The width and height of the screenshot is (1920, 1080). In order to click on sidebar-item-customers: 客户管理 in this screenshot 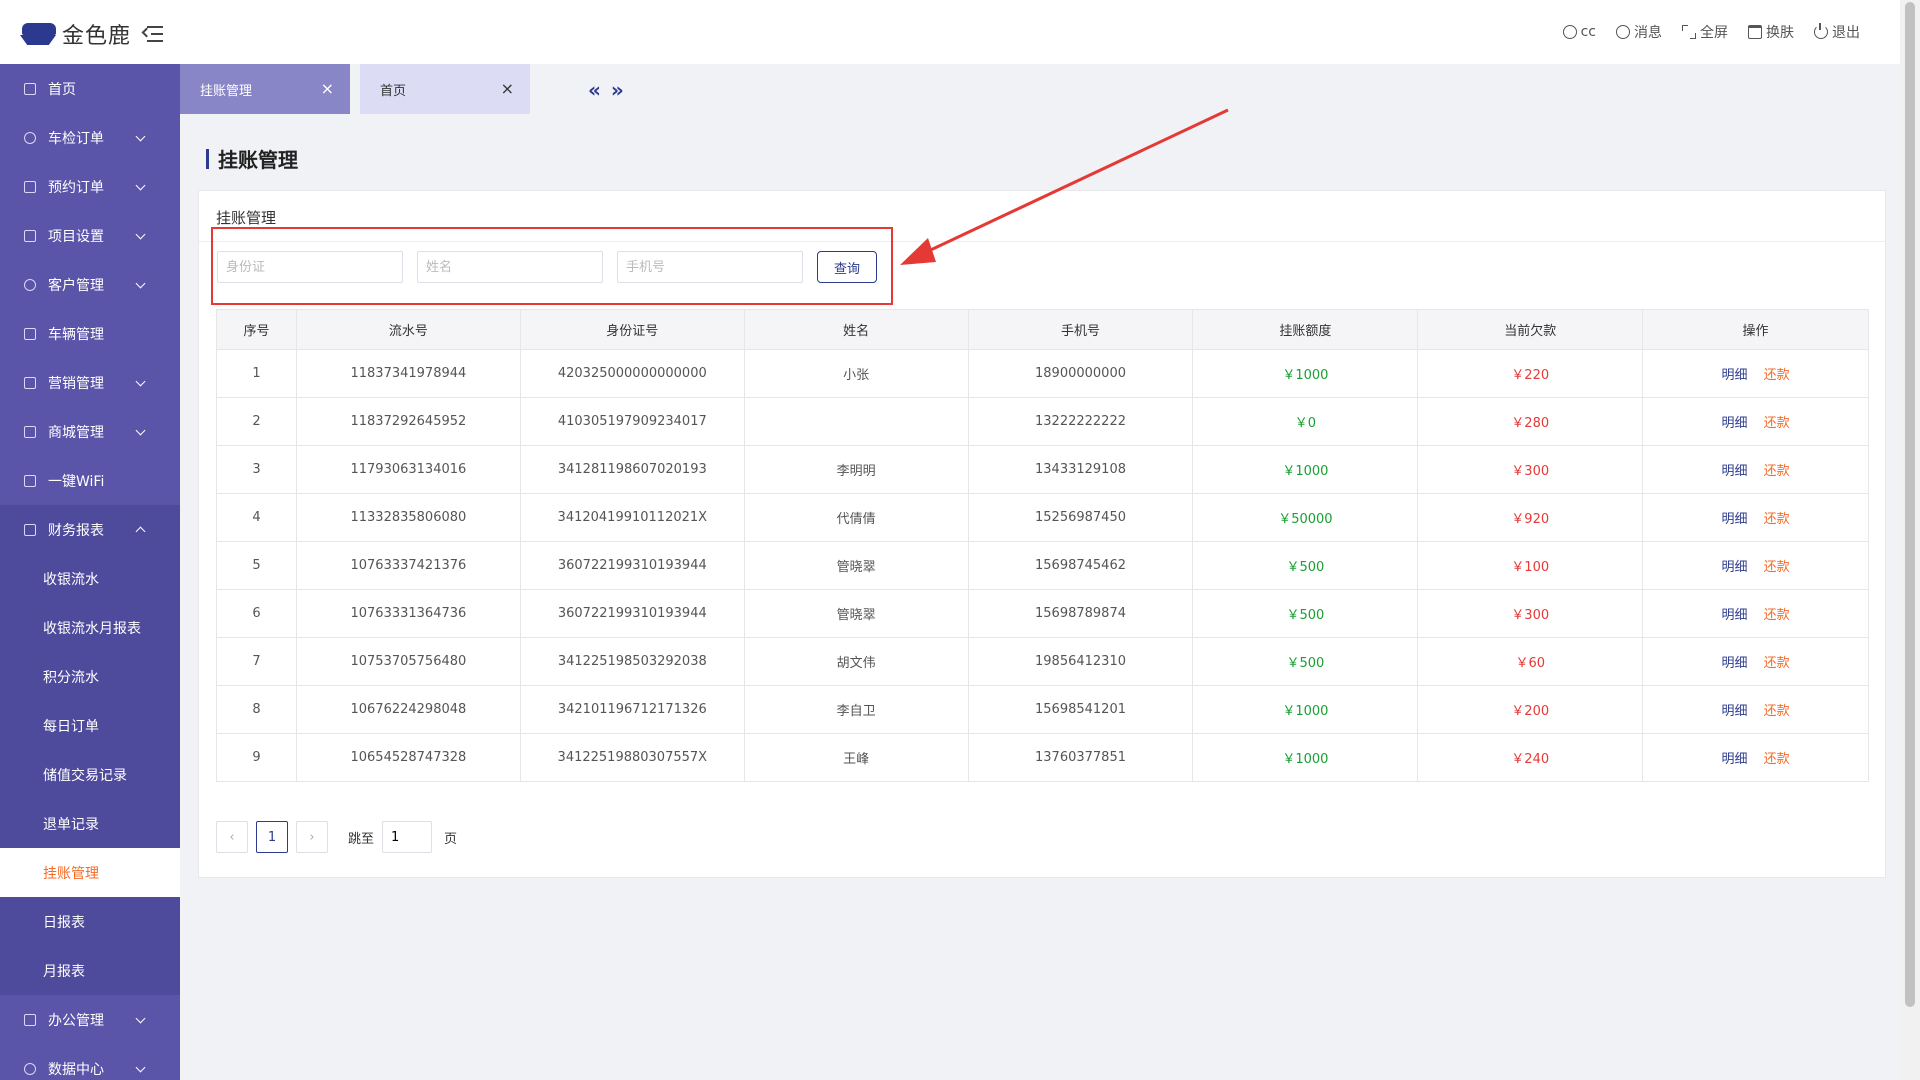, I will do `click(90, 284)`.